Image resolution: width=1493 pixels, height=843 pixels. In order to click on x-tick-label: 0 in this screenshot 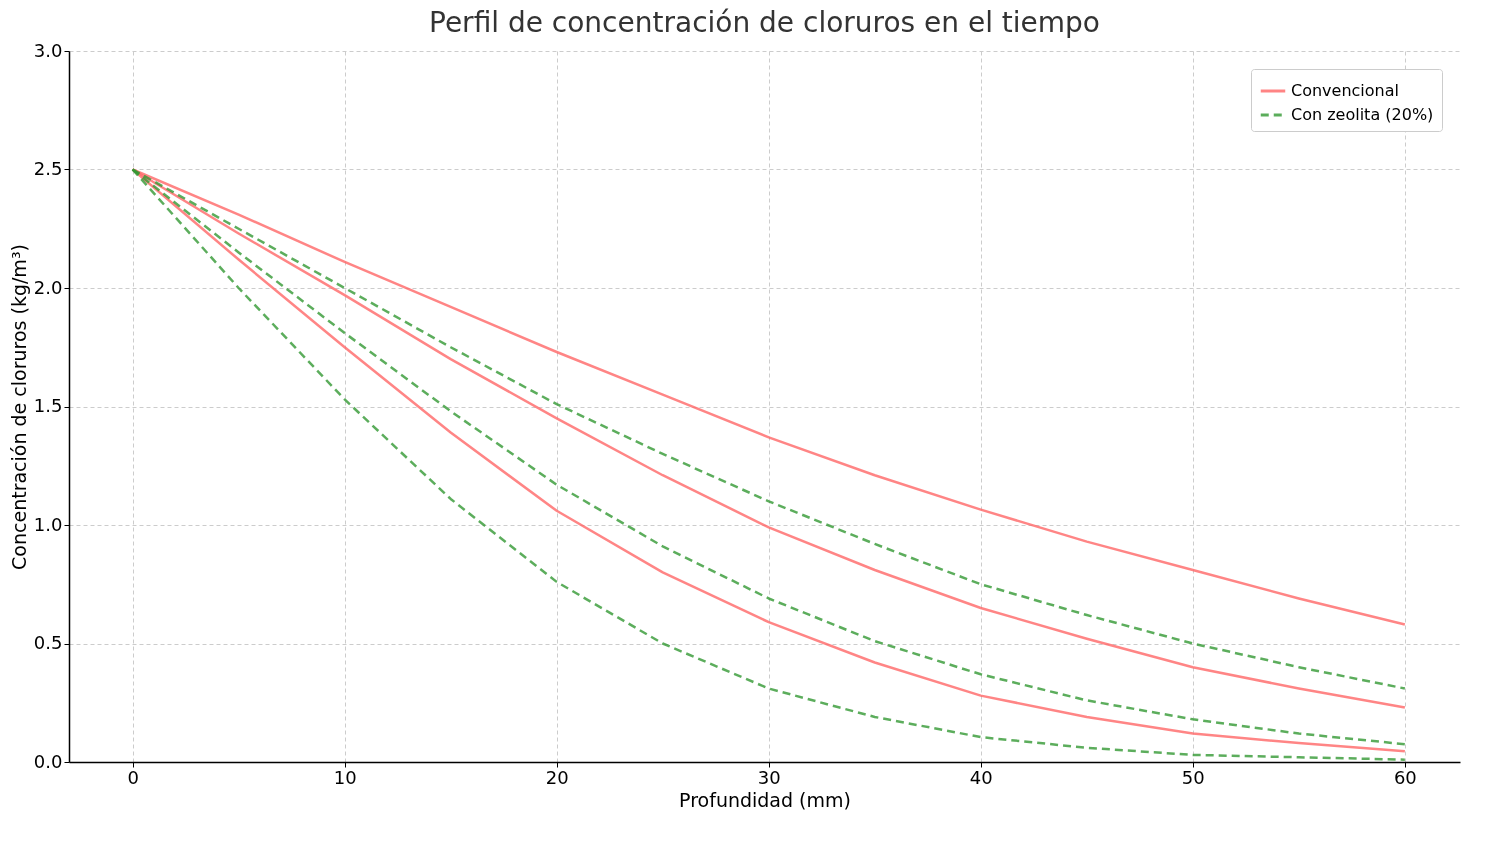, I will do `click(133, 777)`.